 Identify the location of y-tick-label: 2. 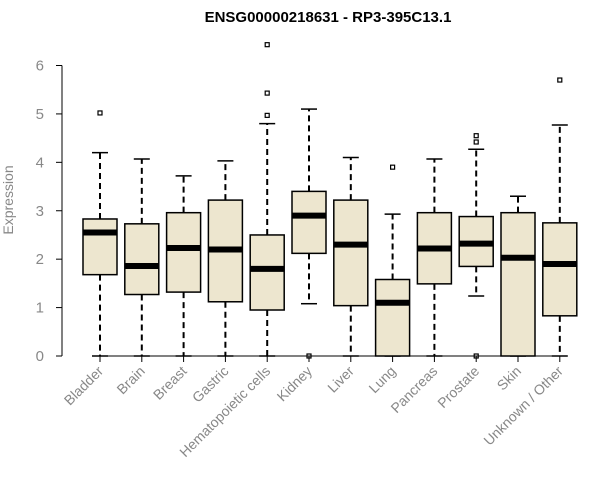
(40, 259).